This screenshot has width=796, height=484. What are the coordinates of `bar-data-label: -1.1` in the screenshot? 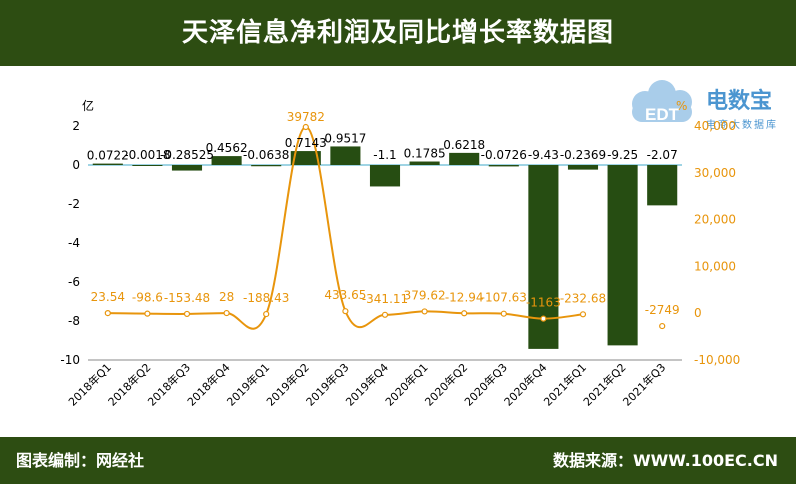 It's located at (384, 155).